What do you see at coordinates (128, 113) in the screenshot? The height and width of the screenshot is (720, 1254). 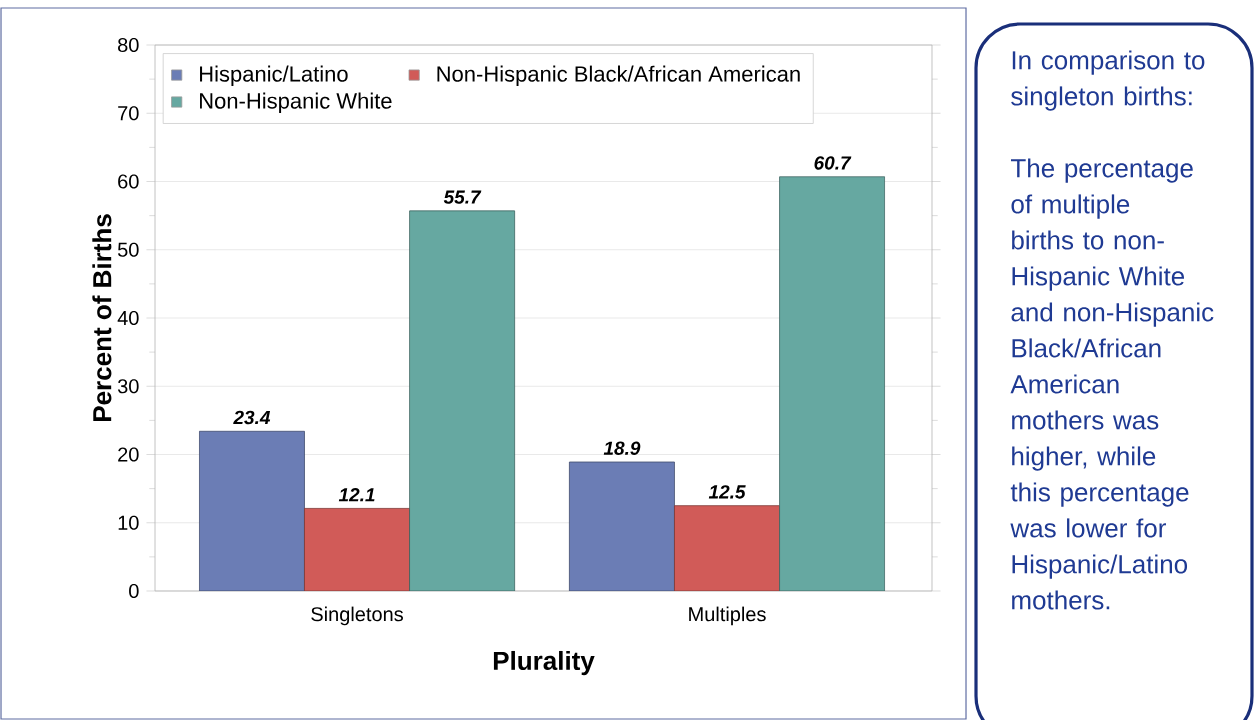 I see `y-tick-label: 70` at bounding box center [128, 113].